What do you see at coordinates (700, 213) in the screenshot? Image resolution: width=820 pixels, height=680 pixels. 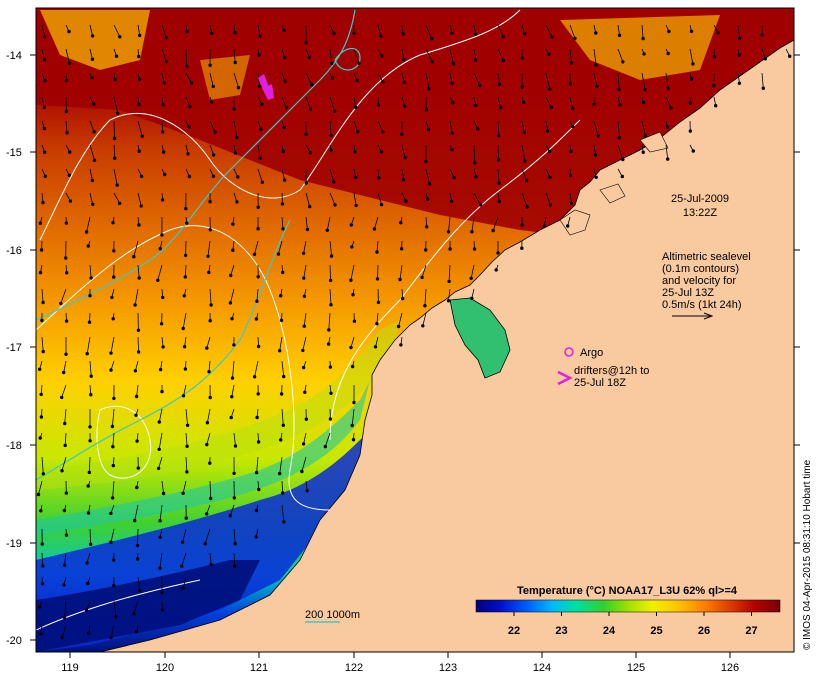 I see `time-label: 13:22Z` at bounding box center [700, 213].